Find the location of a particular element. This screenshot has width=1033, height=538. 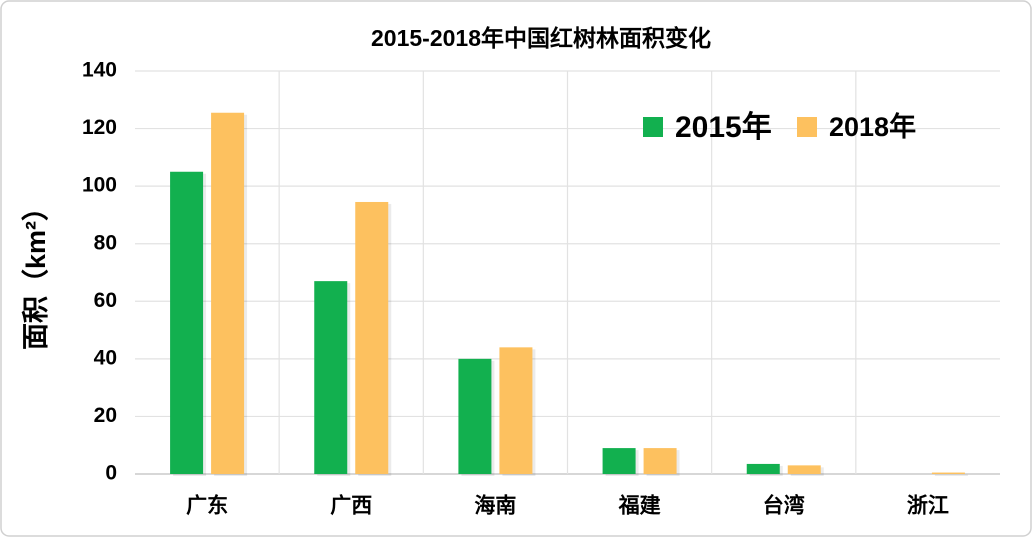

legend-label: 2018年 is located at coordinates (872, 126).